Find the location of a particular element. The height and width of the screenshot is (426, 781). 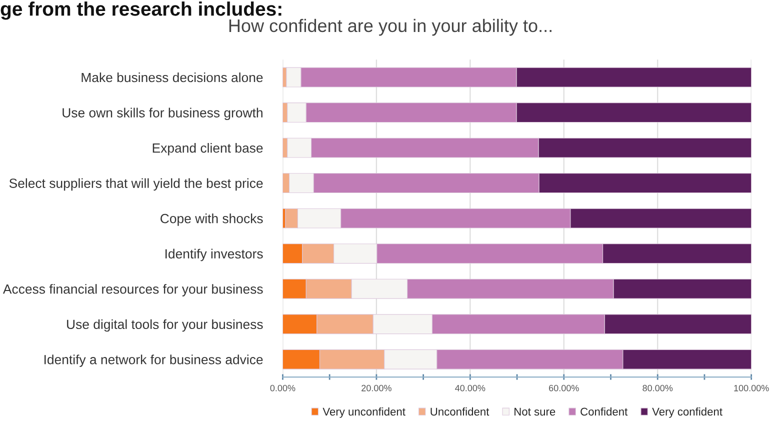

legend-label: Confident is located at coordinates (604, 411).